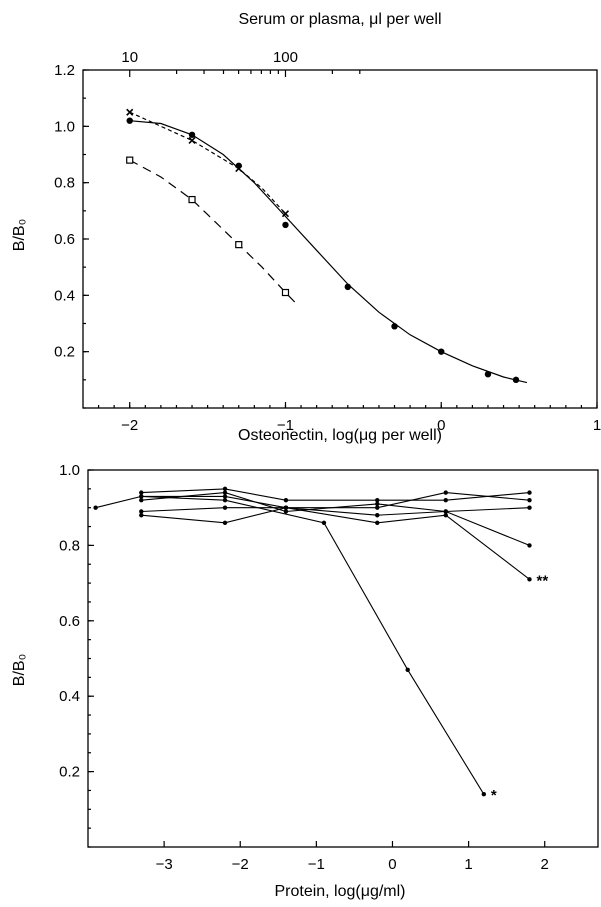 This screenshot has height=907, width=601. Describe the element at coordinates (164, 864) in the screenshot. I see `x-tick-label: −3` at that location.